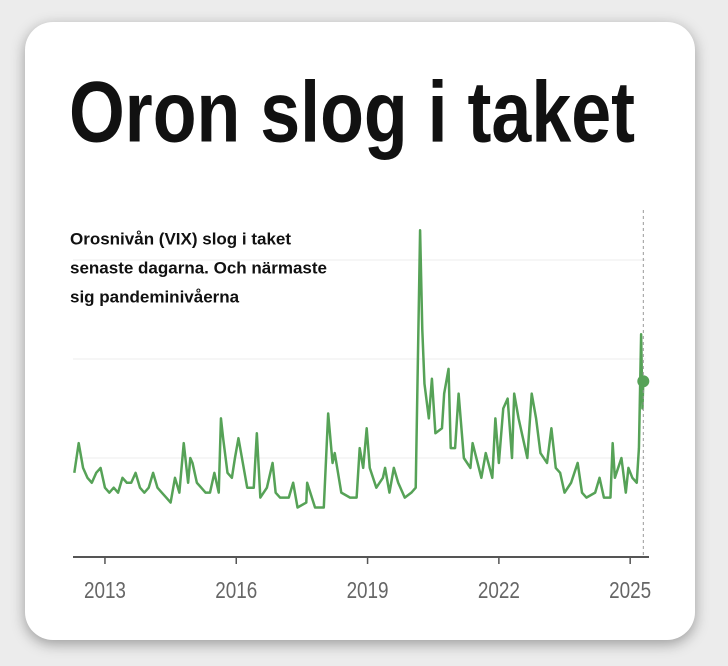 This screenshot has height=666, width=728. I want to click on last-point, so click(643, 381).